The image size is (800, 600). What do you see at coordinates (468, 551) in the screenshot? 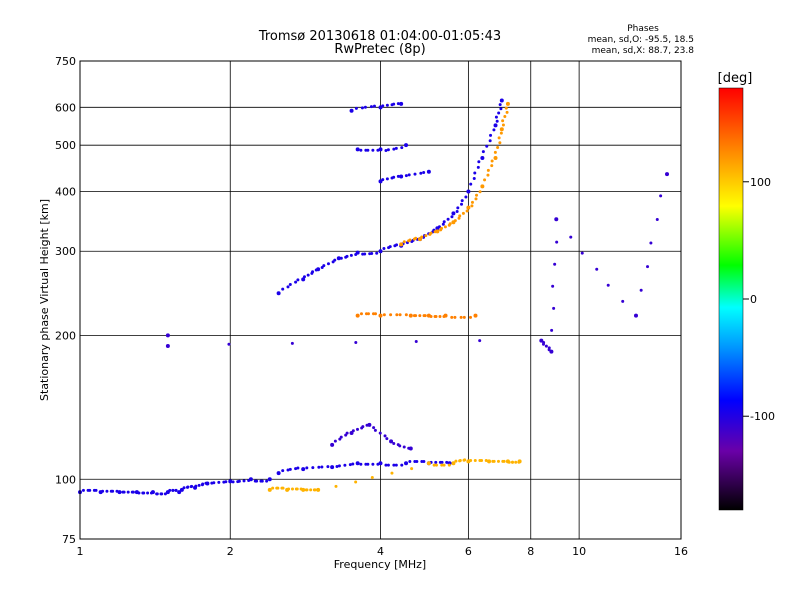
I see `x-tick-label: 6` at bounding box center [468, 551].